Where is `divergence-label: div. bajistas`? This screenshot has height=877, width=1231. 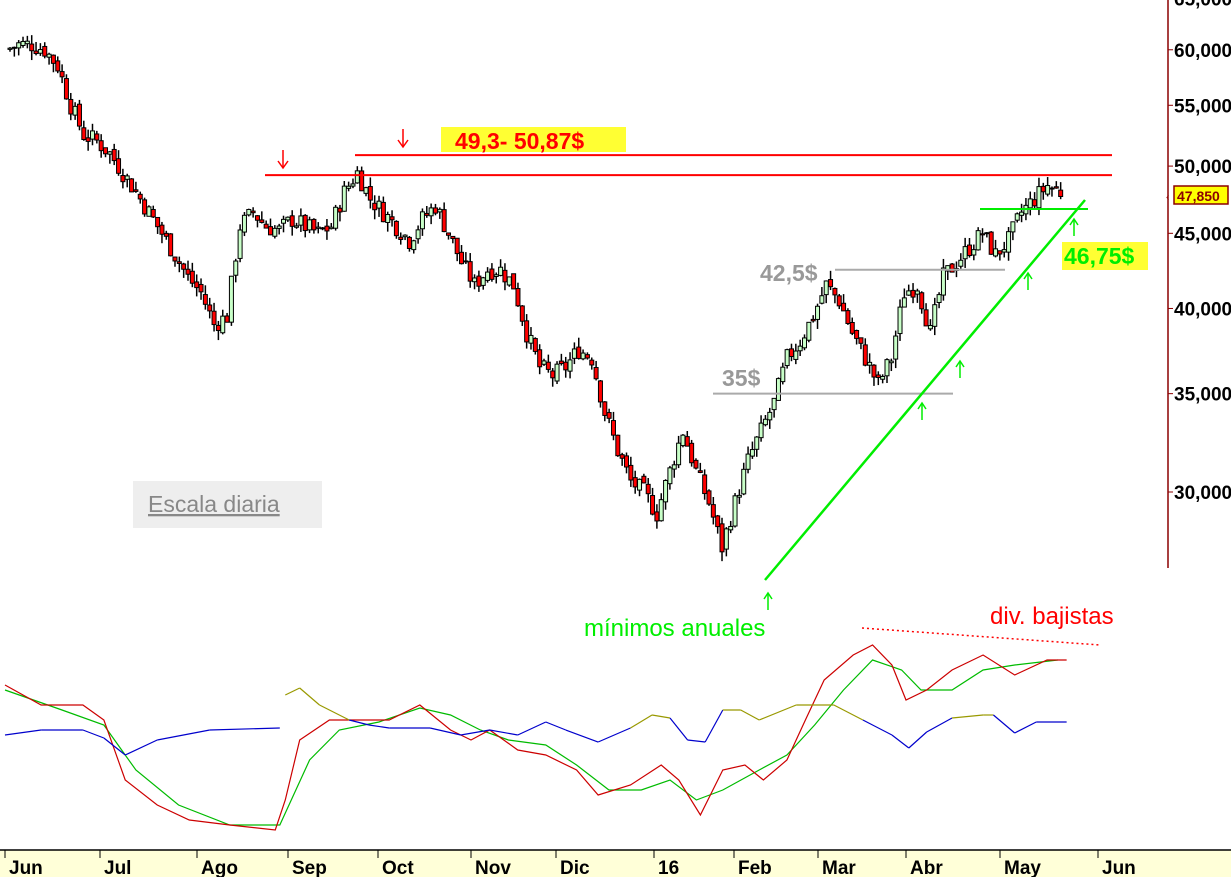 divergence-label: div. bajistas is located at coordinates (1052, 616).